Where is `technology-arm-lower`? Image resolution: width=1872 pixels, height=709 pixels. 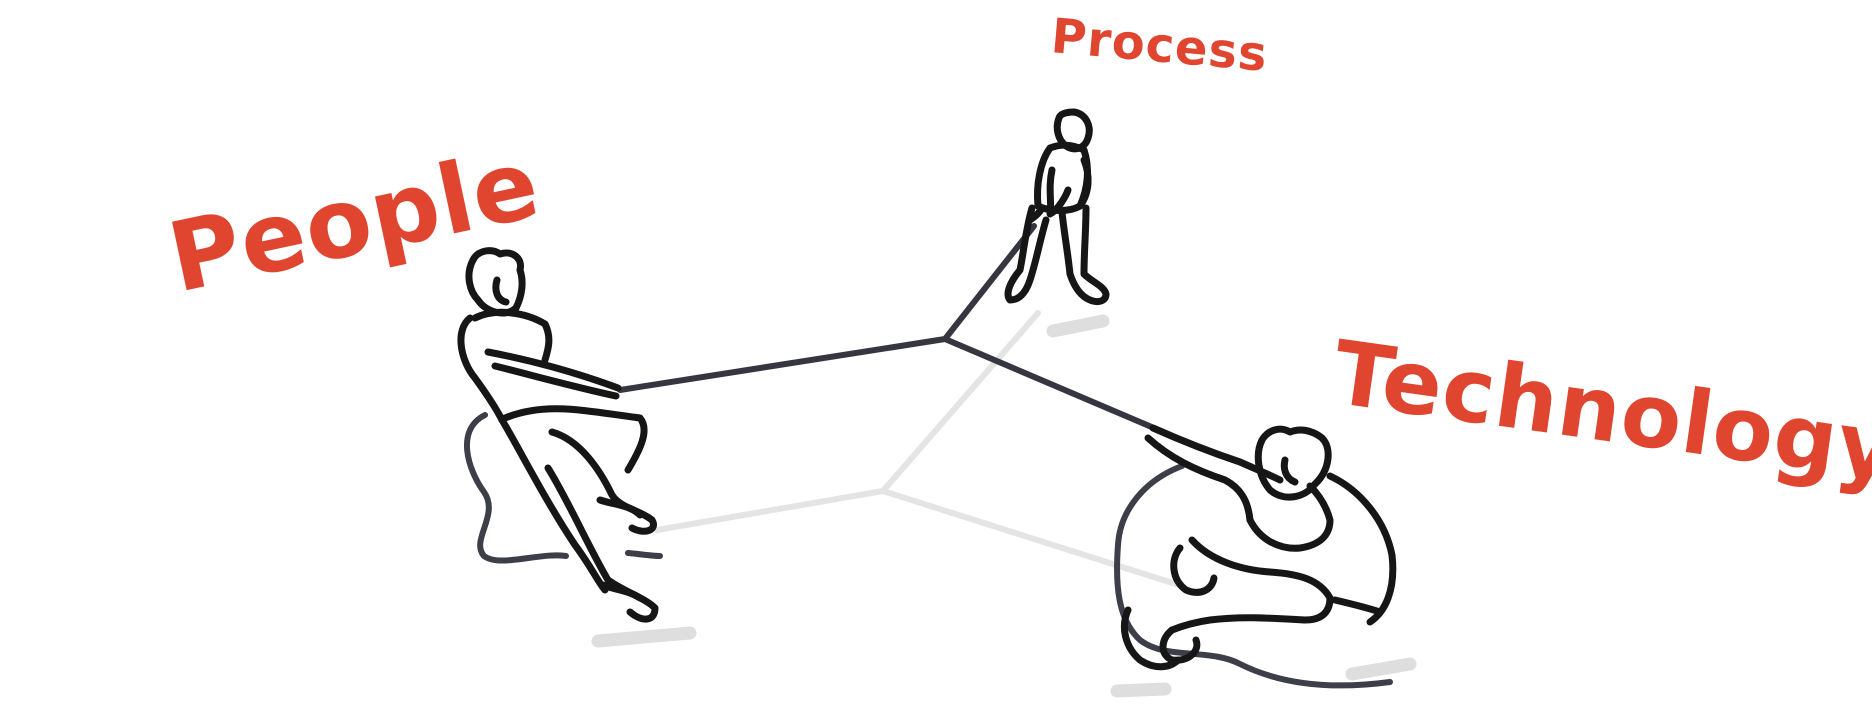 technology-arm-lower is located at coordinates (1199, 479).